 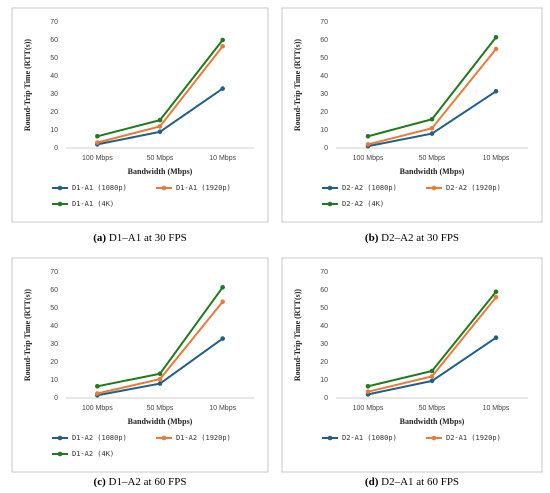 What do you see at coordinates (148, 482) in the screenshot?
I see `caption-text: D1–A2 at 60 FPS` at bounding box center [148, 482].